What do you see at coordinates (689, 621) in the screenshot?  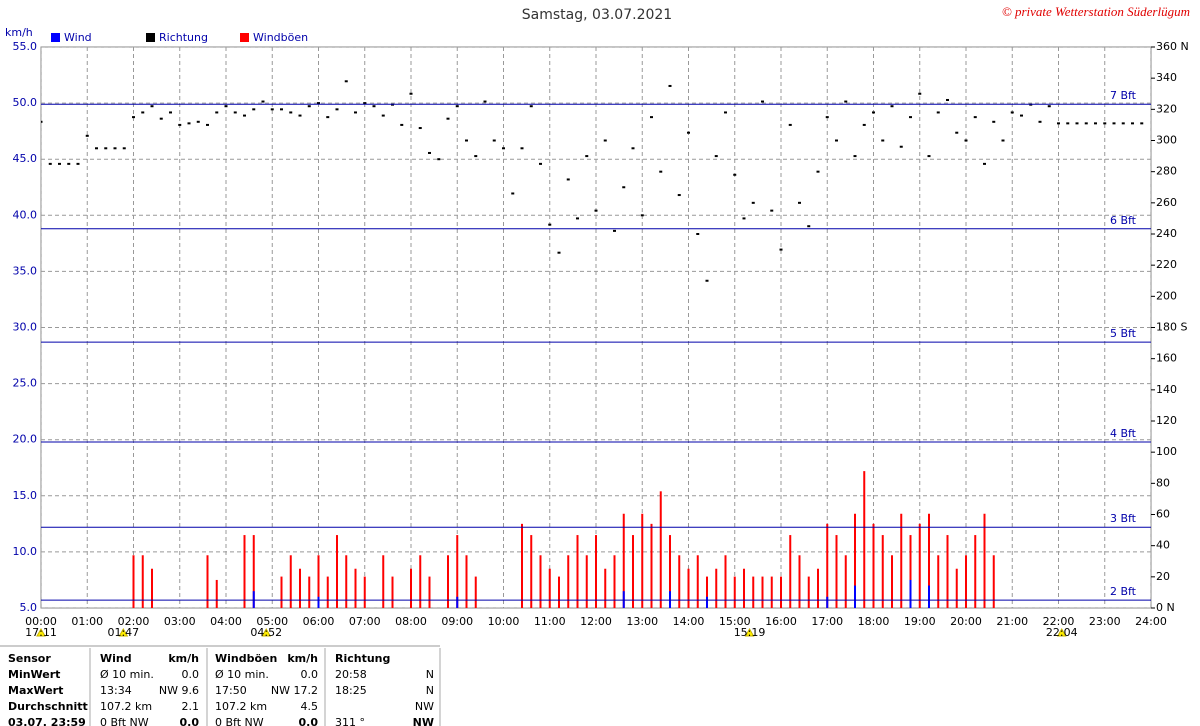 I see `x-tick-label: 14:00` at bounding box center [689, 621].